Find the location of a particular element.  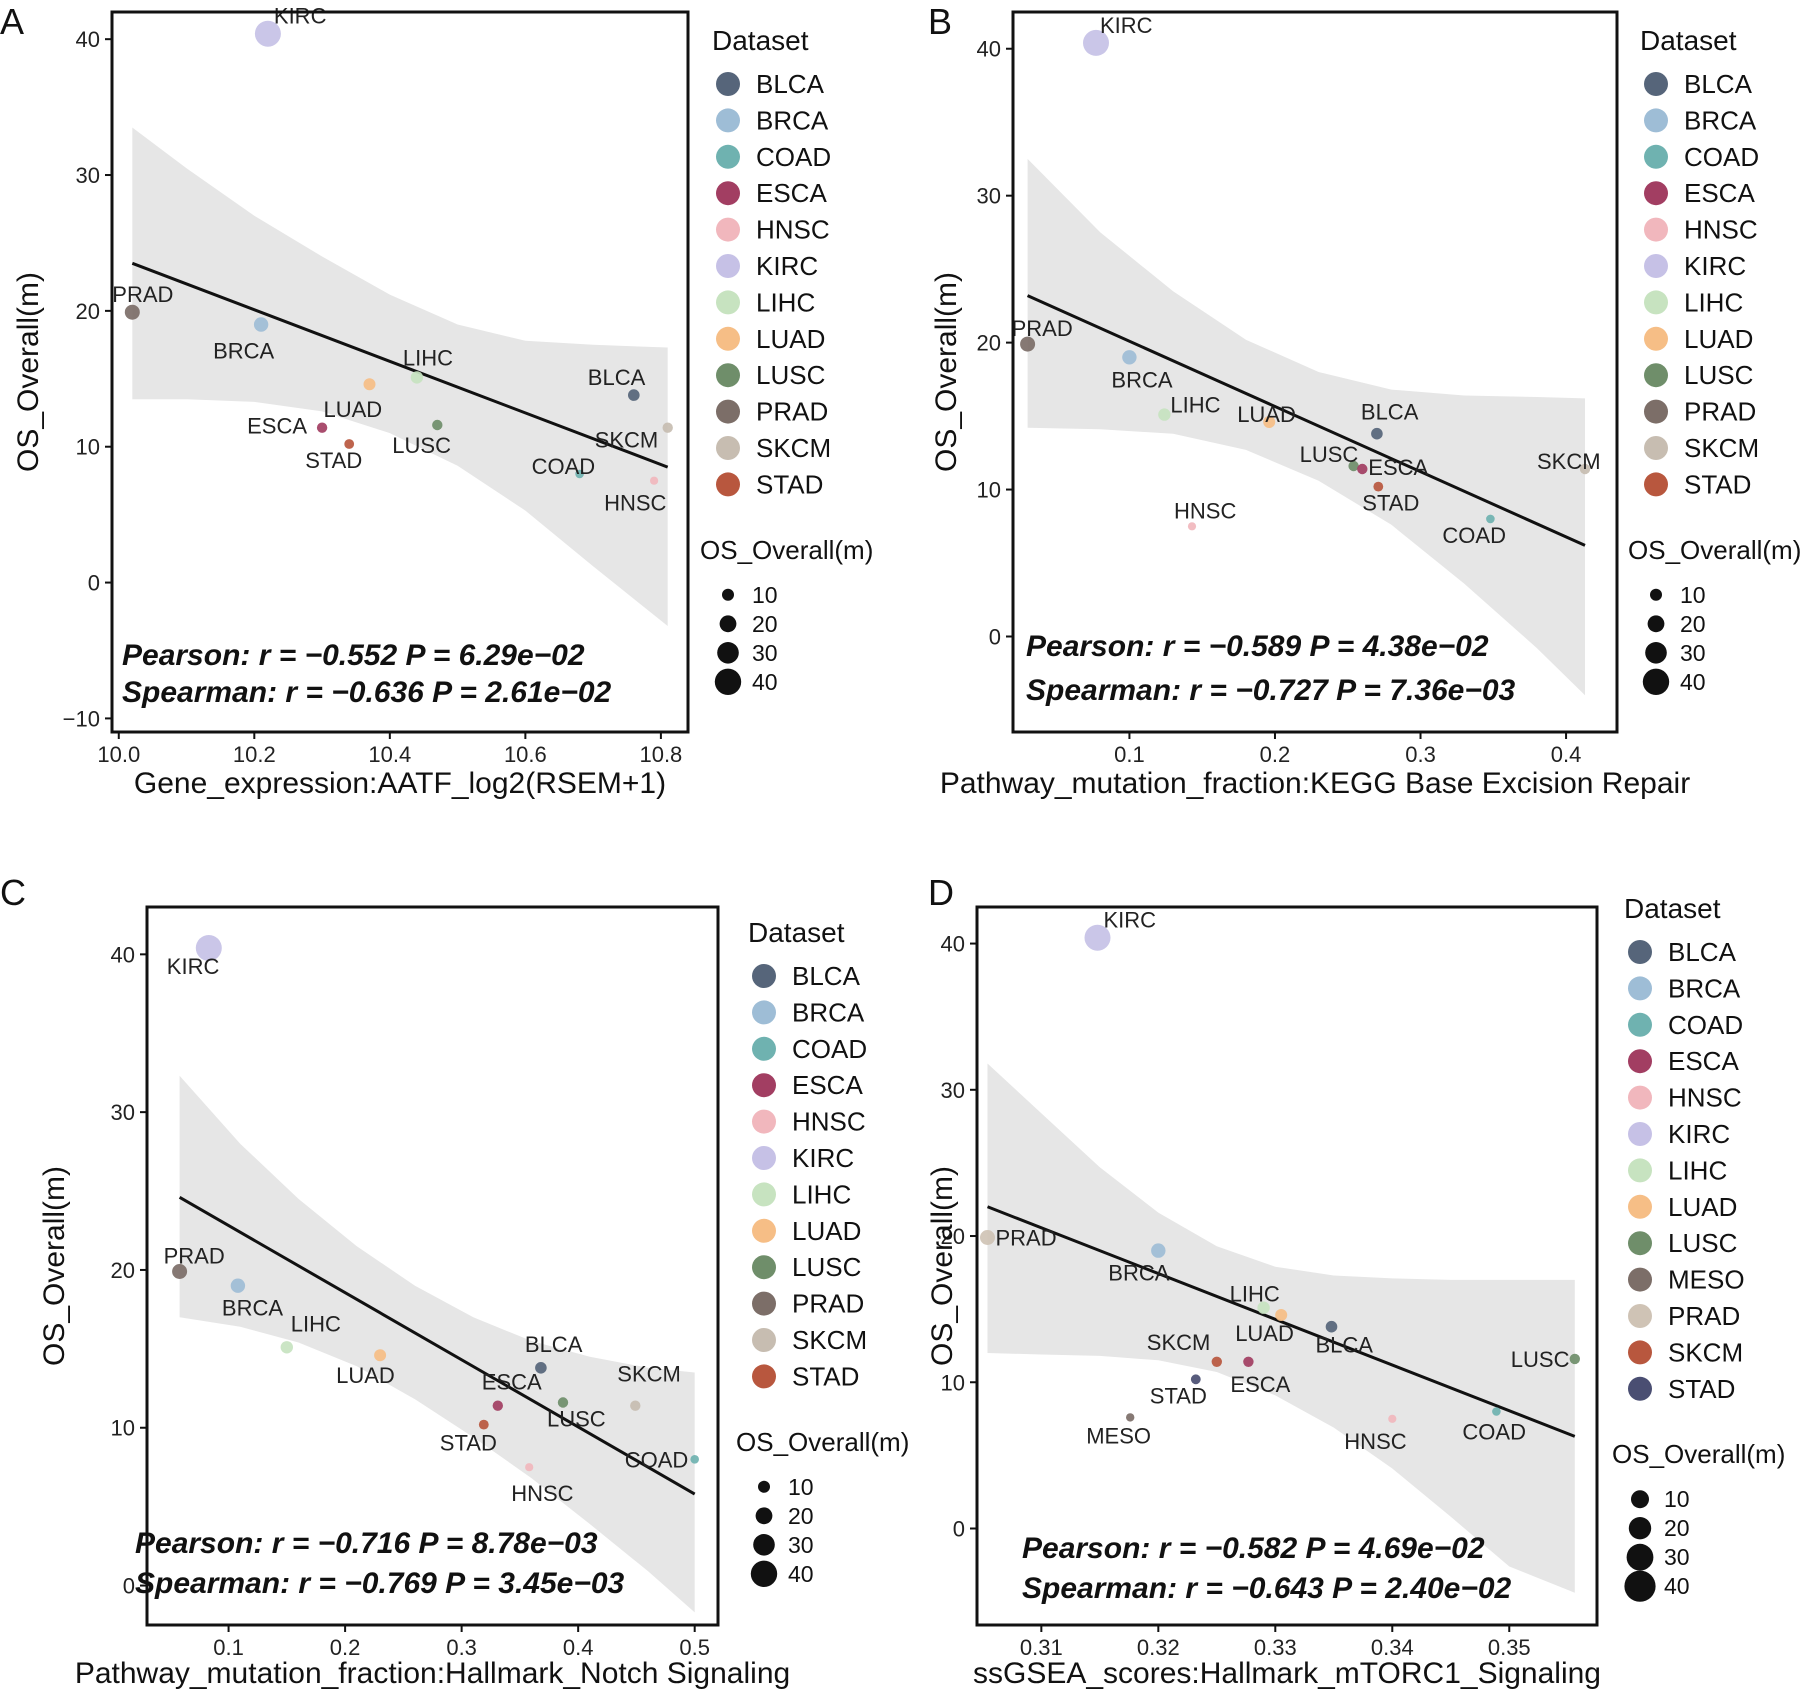

legend-swatch-kirc is located at coordinates (1640, 1134).